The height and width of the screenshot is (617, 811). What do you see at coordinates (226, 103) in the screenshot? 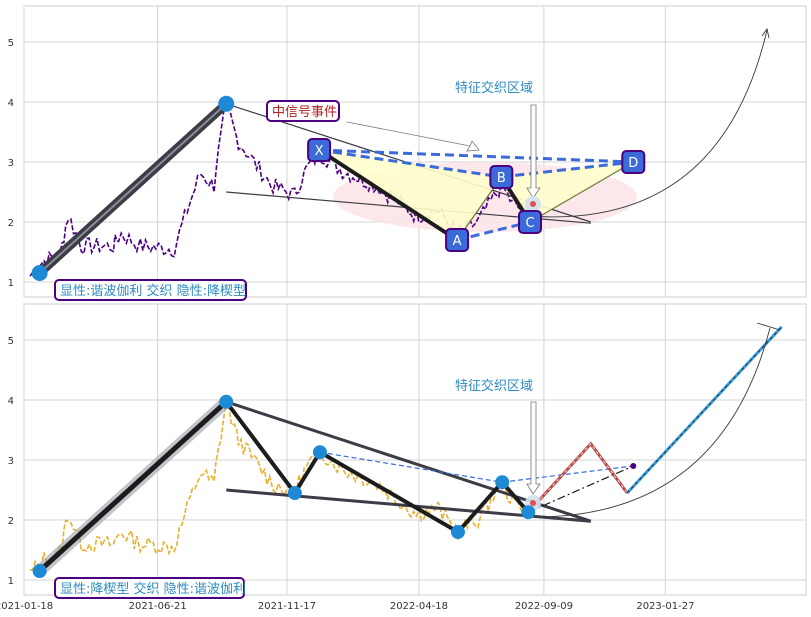
I see `impulse-end-point` at bounding box center [226, 103].